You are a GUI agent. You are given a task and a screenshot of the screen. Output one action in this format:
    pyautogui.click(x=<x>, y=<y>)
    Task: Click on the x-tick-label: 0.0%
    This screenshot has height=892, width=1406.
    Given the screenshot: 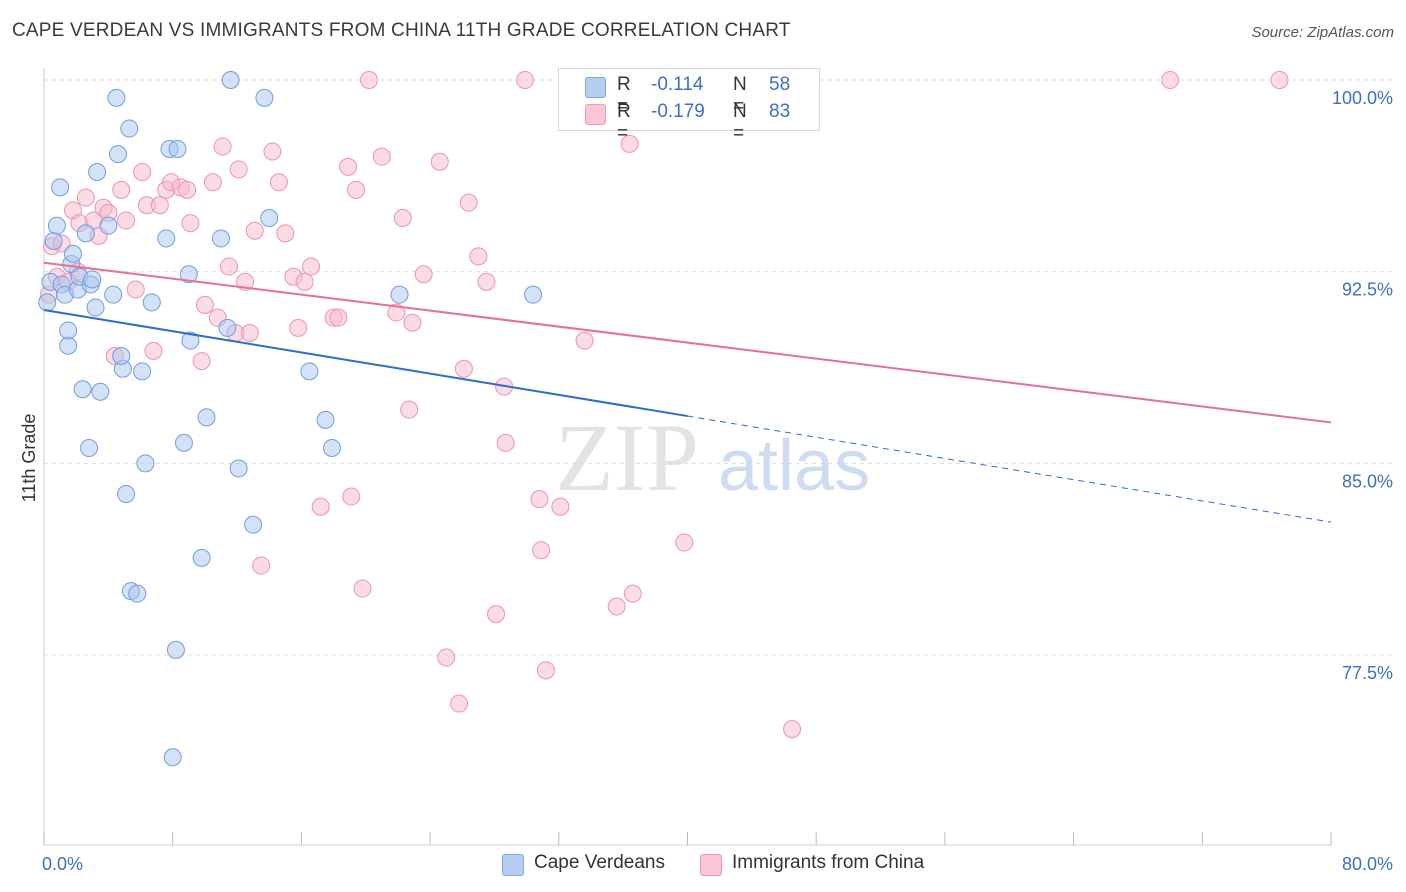 What is the action you would take?
    pyautogui.click(x=62, y=864)
    